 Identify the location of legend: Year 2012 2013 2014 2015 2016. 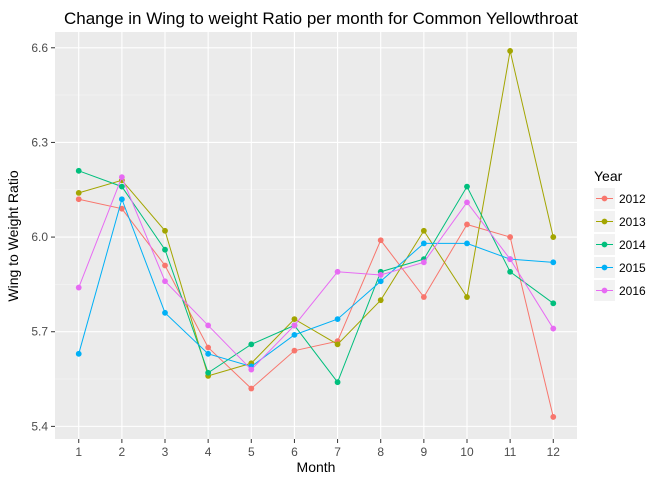
(620, 234).